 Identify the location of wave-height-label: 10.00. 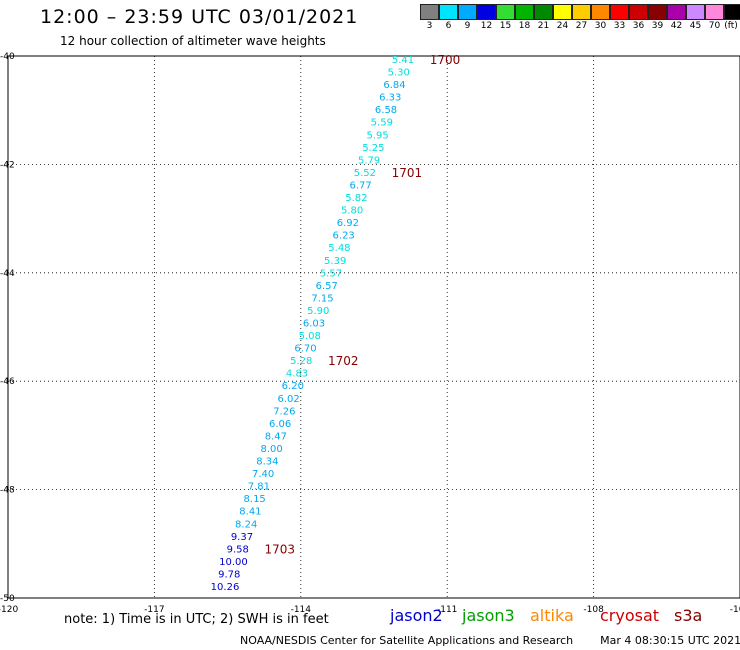
(233, 562).